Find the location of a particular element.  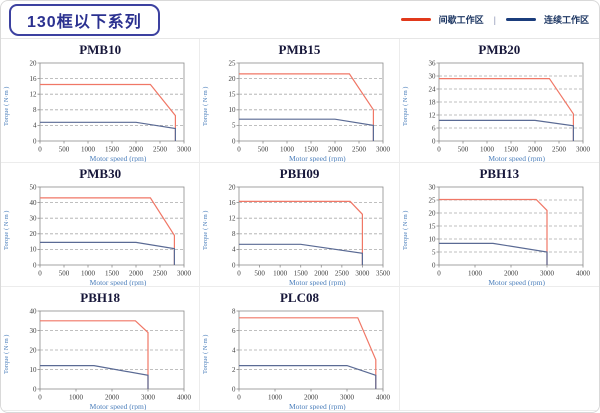

chart-plot: 0 6 12 18 24 30 36 0 500 1000 1500 2000 2500 3000 is located at coordinates (509, 106).